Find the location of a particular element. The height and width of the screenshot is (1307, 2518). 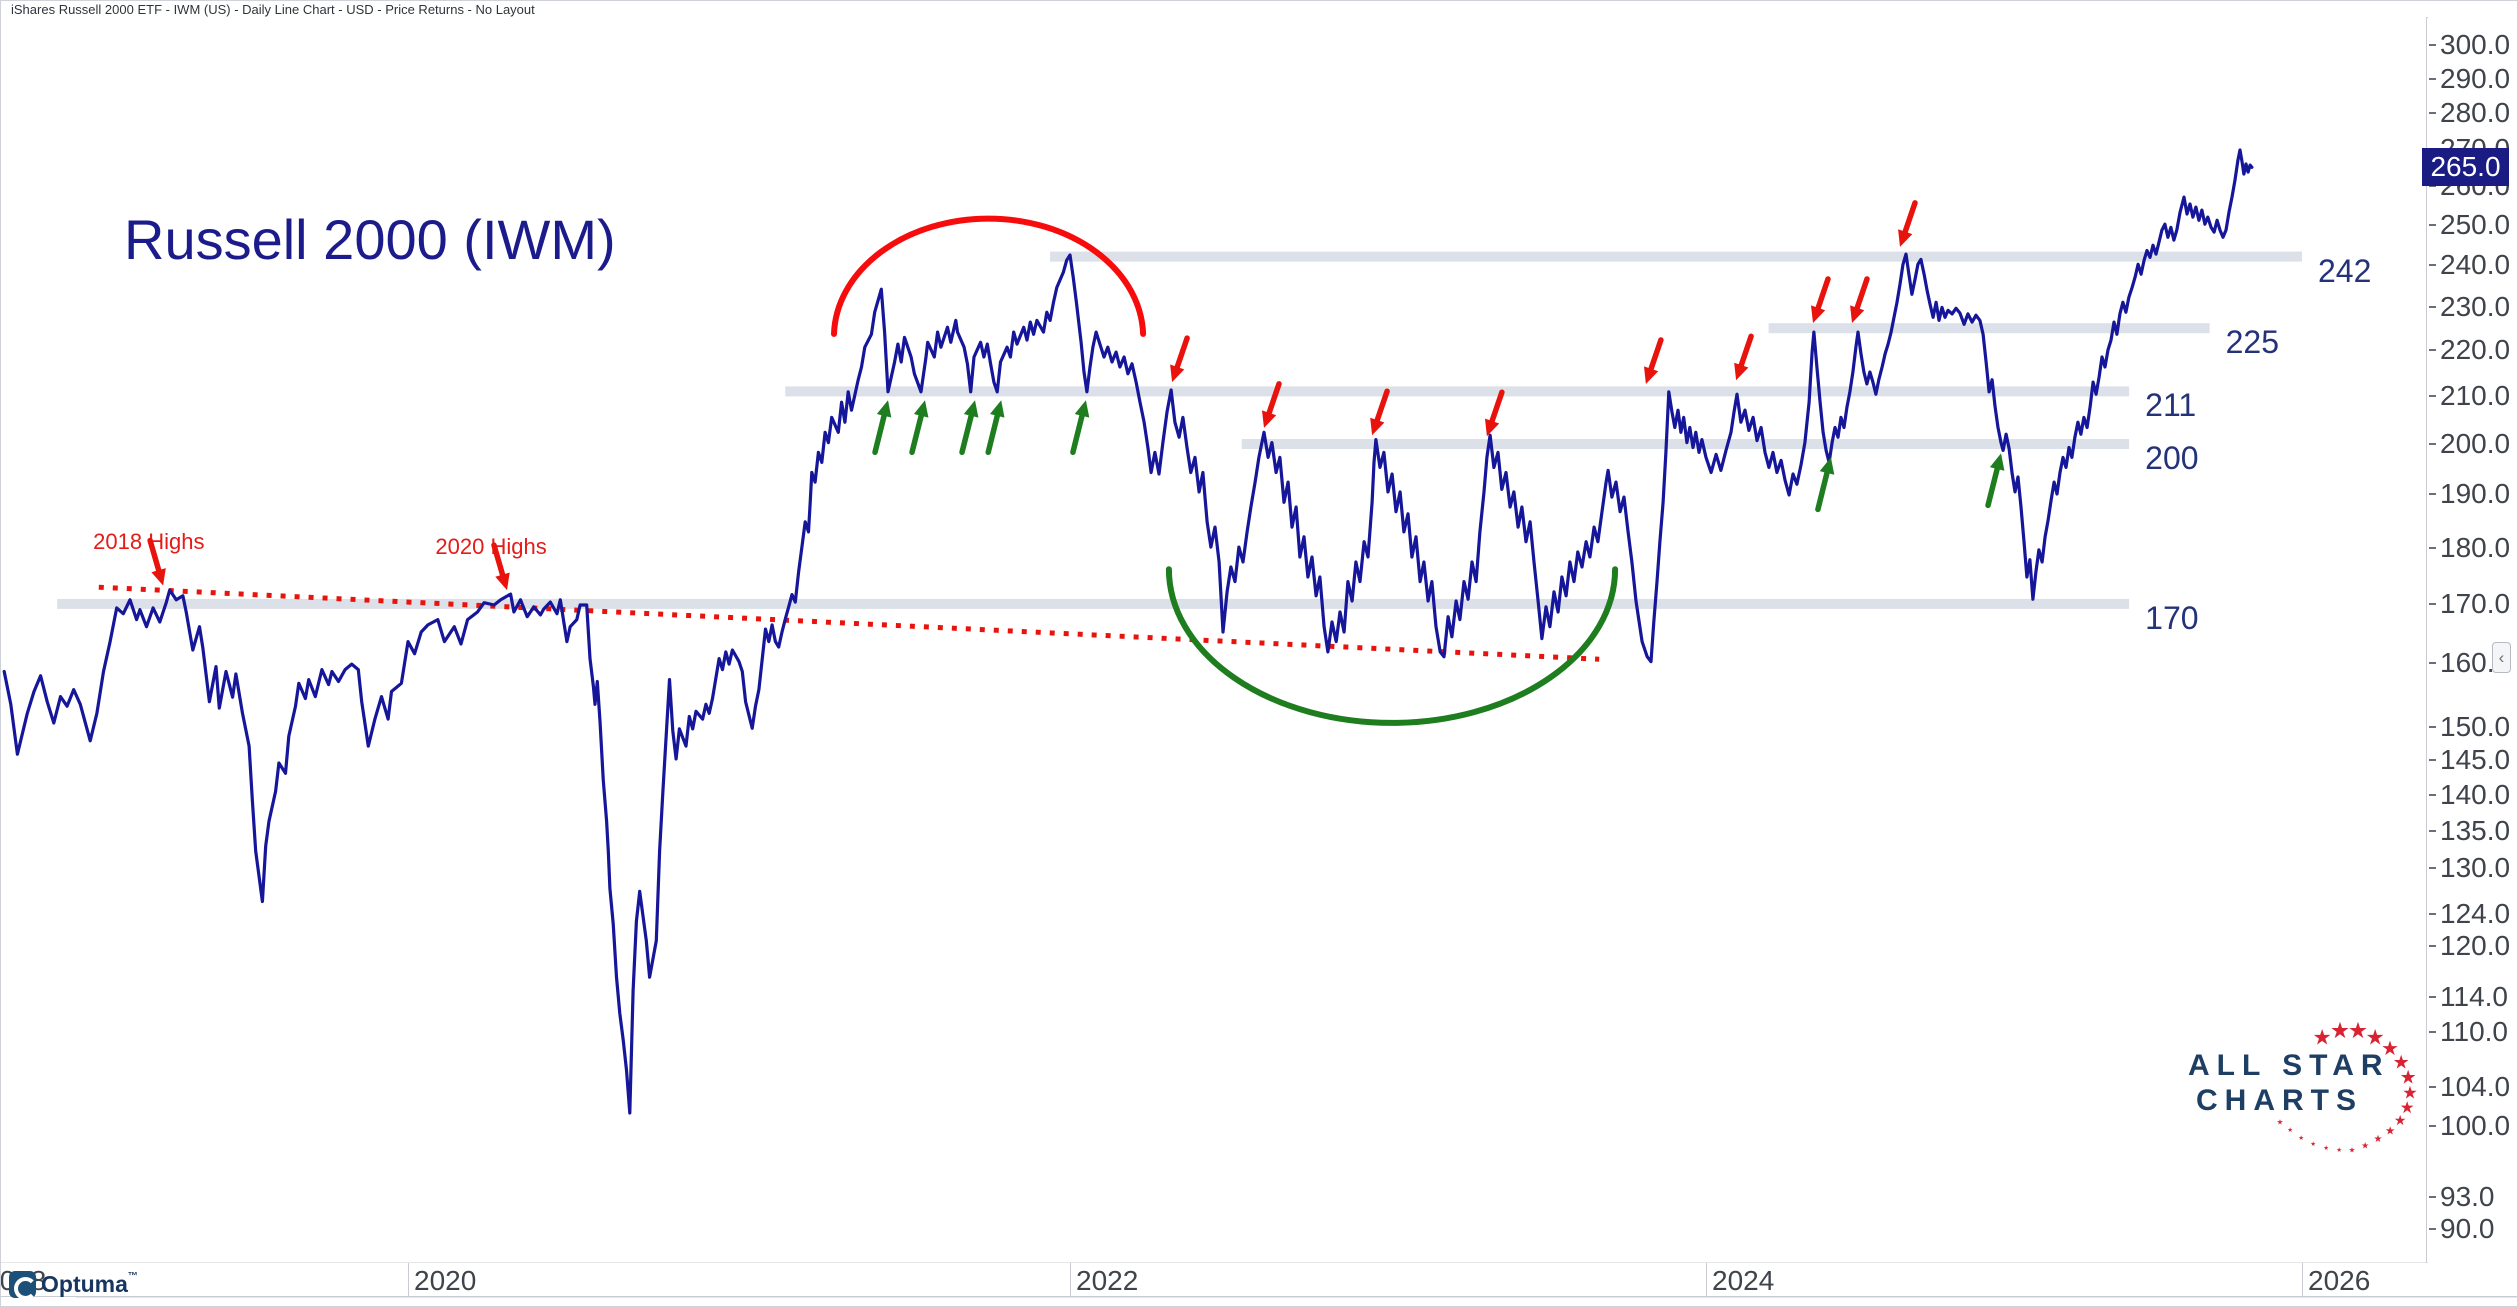

price-tick-label-180: 180.0 is located at coordinates (2475, 547).